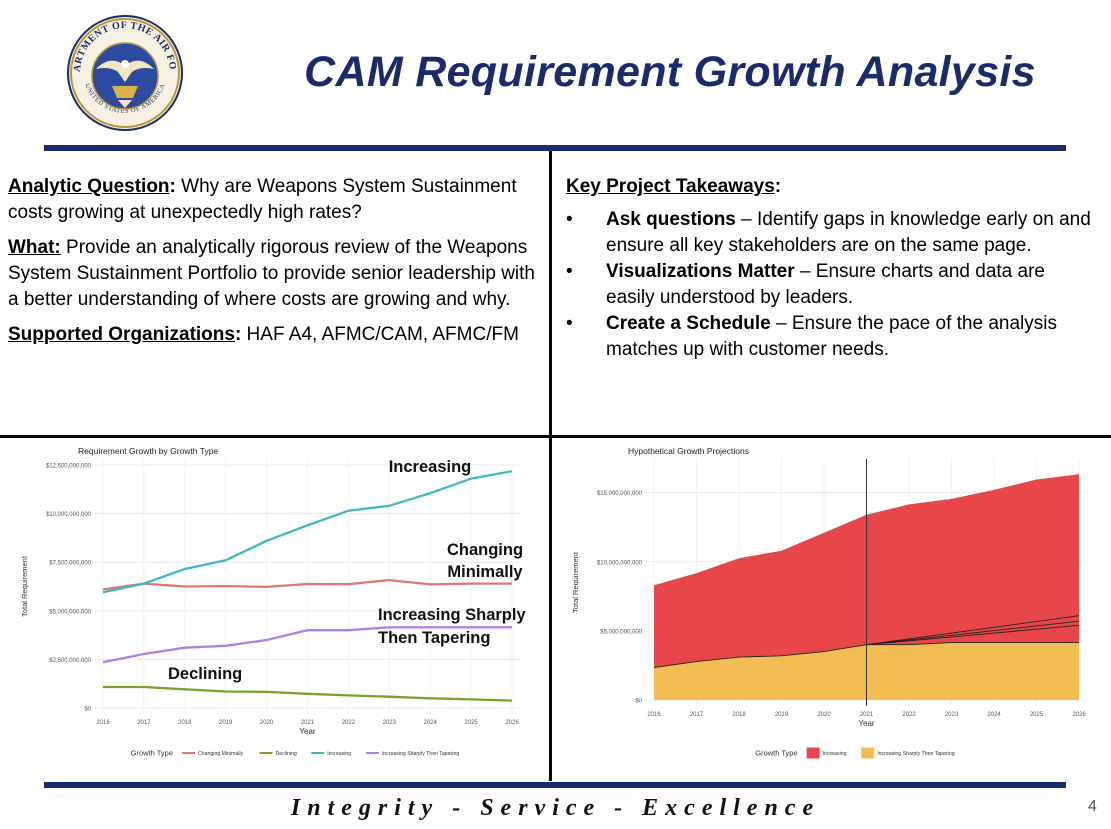  What do you see at coordinates (620, 494) in the screenshot?
I see `y-tick-label: $15,000,000,000` at bounding box center [620, 494].